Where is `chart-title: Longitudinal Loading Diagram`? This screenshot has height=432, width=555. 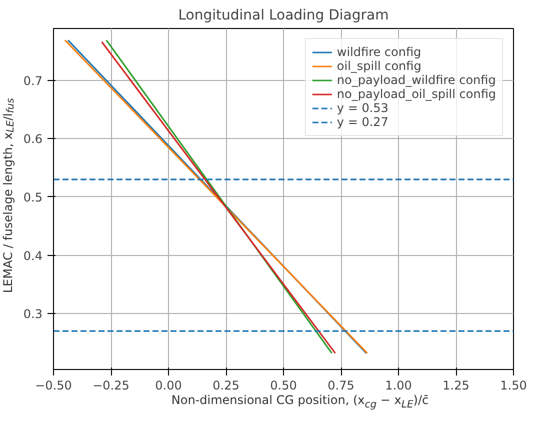
chart-title: Longitudinal Loading Diagram is located at coordinates (283, 16).